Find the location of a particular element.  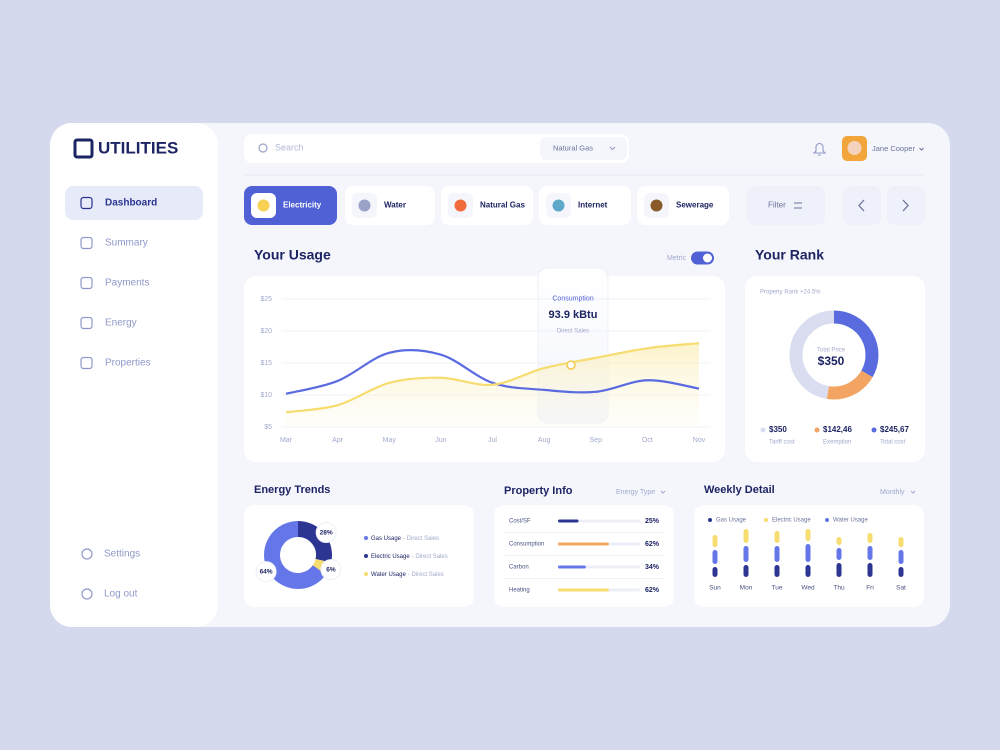

bar-track is located at coordinates (599, 521).